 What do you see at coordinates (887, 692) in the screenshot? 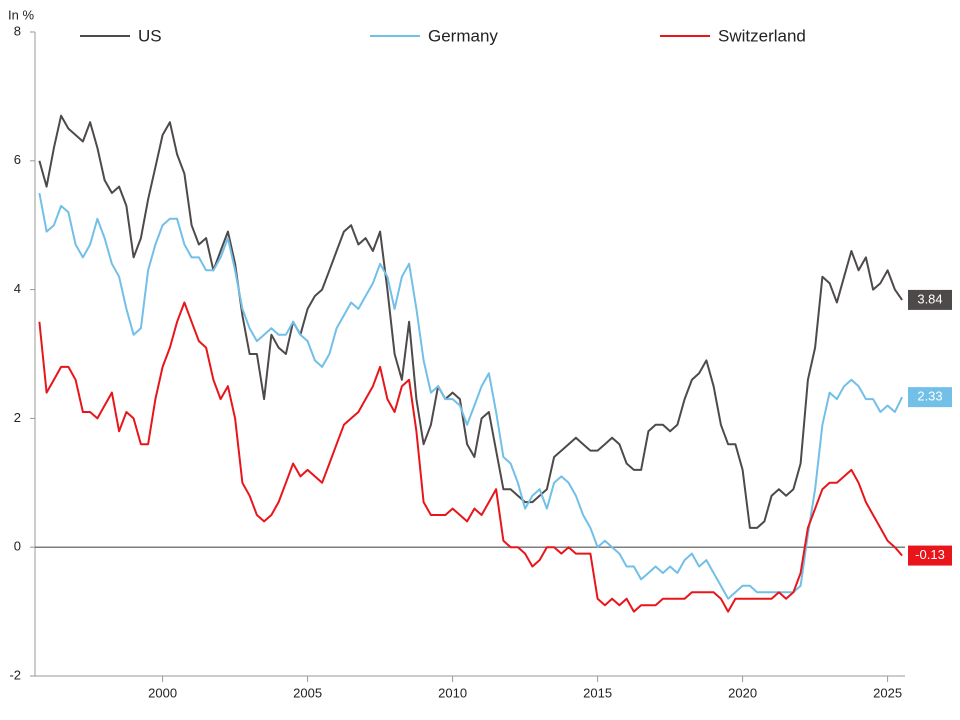
I see `x-tick-label: 2025` at bounding box center [887, 692].